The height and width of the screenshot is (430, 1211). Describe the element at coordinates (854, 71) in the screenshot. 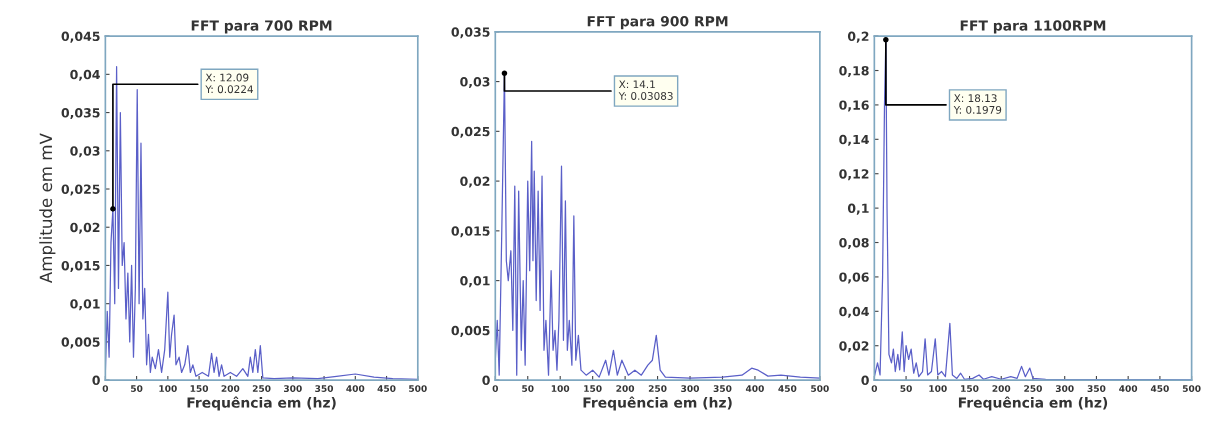

I see `y-tick-label: 0,18` at that location.